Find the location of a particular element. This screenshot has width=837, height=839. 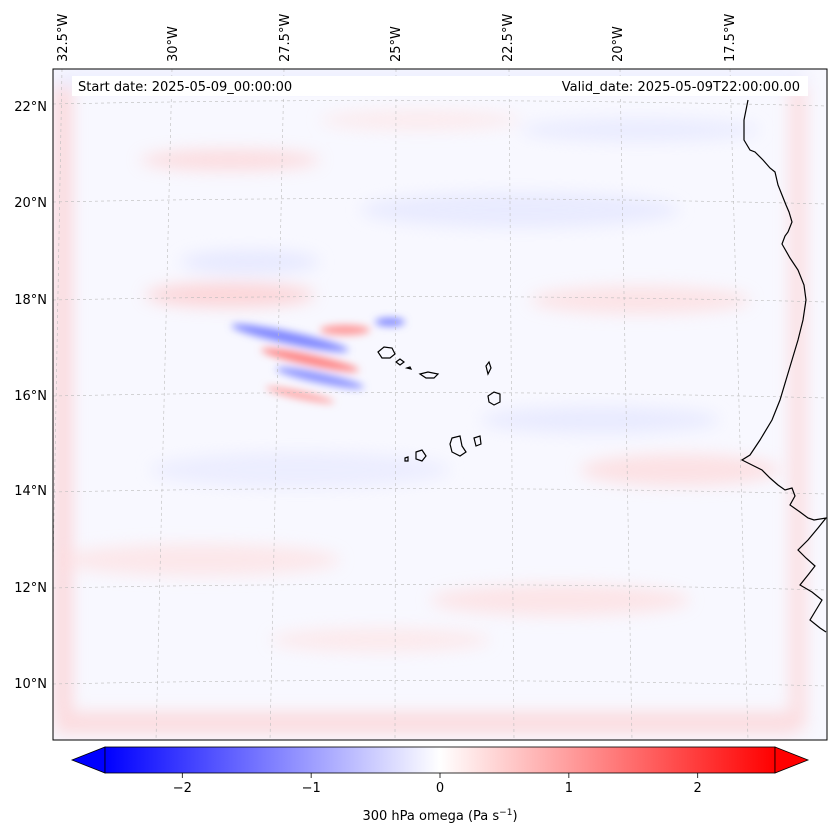

lon-label: 27.5°W is located at coordinates (285, 38).